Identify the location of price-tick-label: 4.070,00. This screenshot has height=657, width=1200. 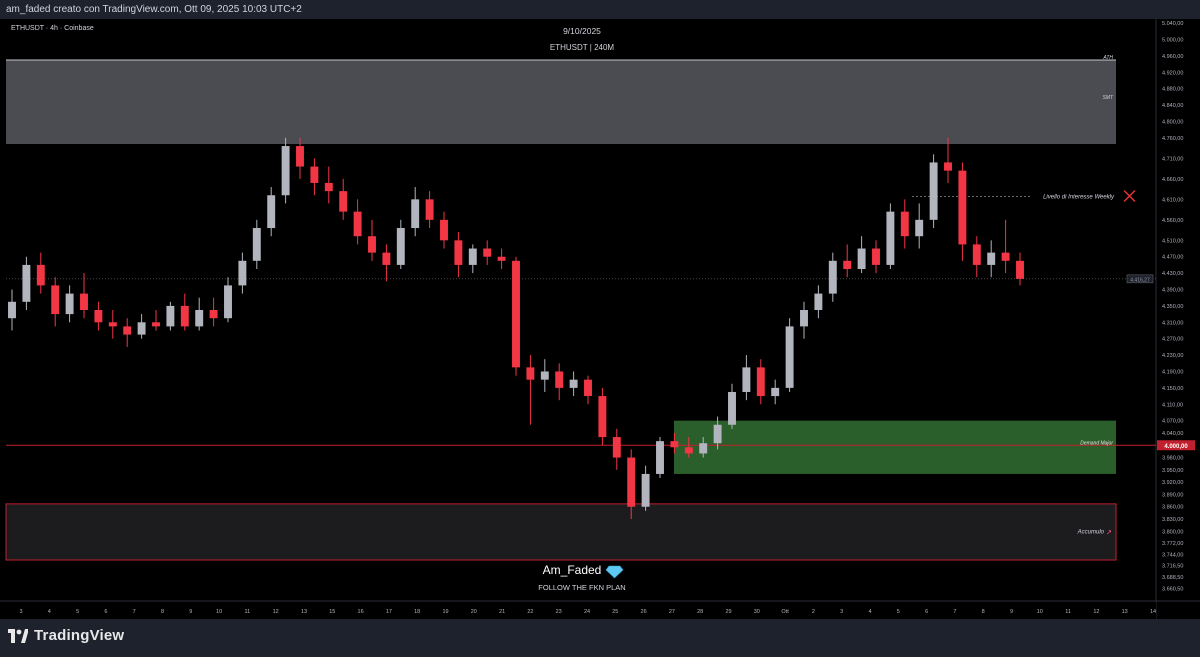
(1172, 422).